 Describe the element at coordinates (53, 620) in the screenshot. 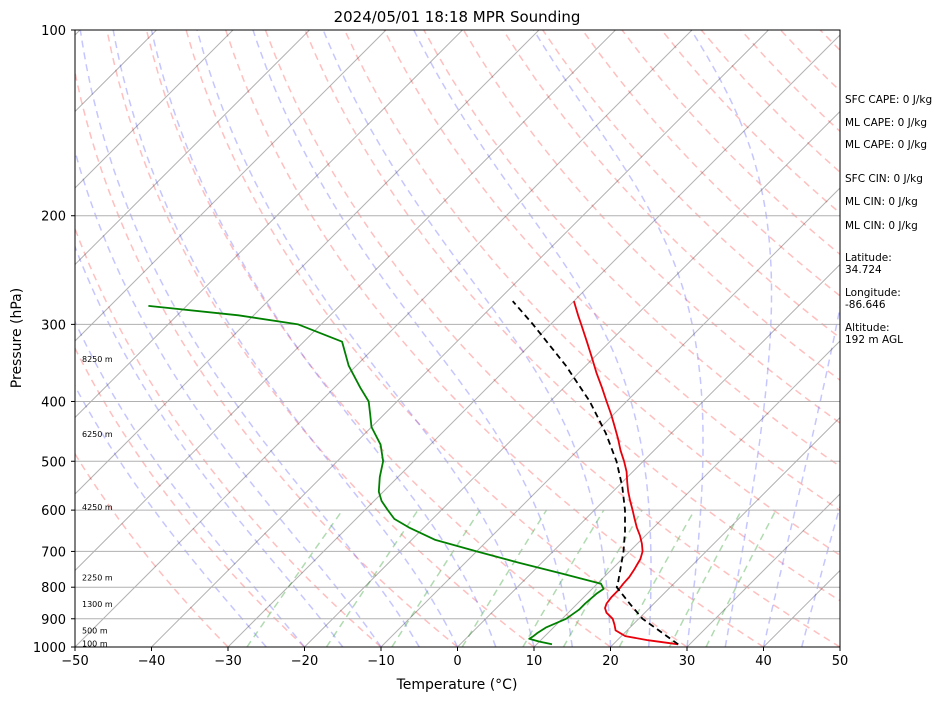

I see `y-tick-label: 900` at that location.